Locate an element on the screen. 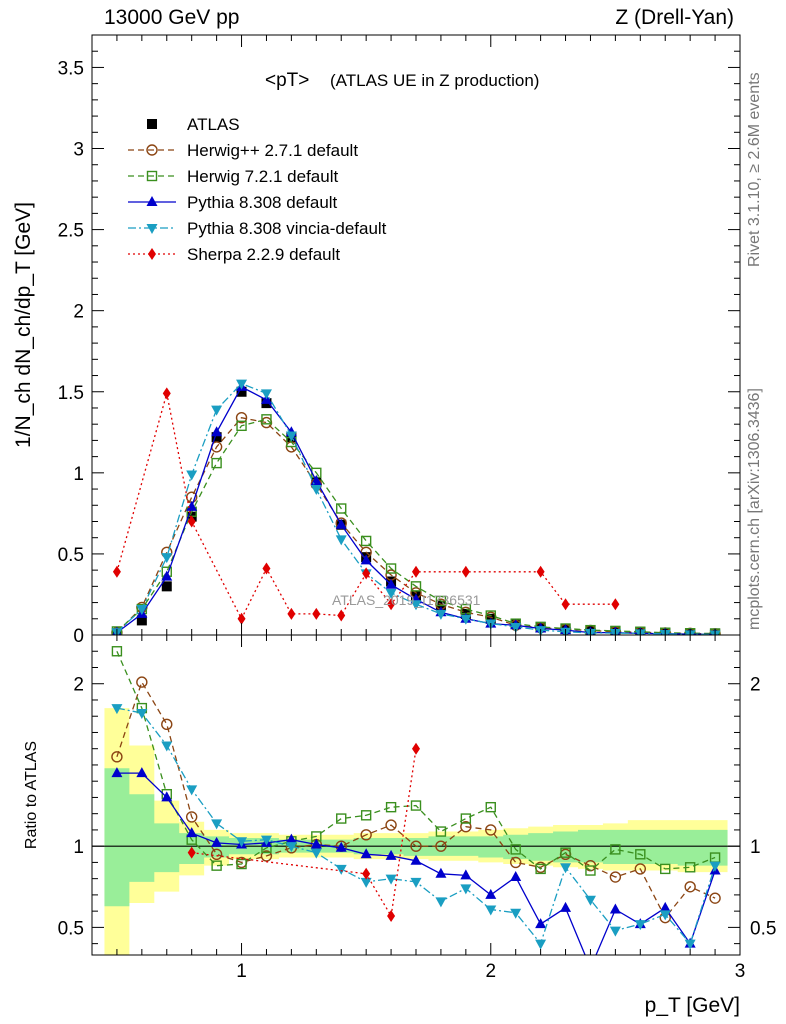 This screenshot has height=1024, width=786. y-tick-label: 3 is located at coordinates (78, 150).